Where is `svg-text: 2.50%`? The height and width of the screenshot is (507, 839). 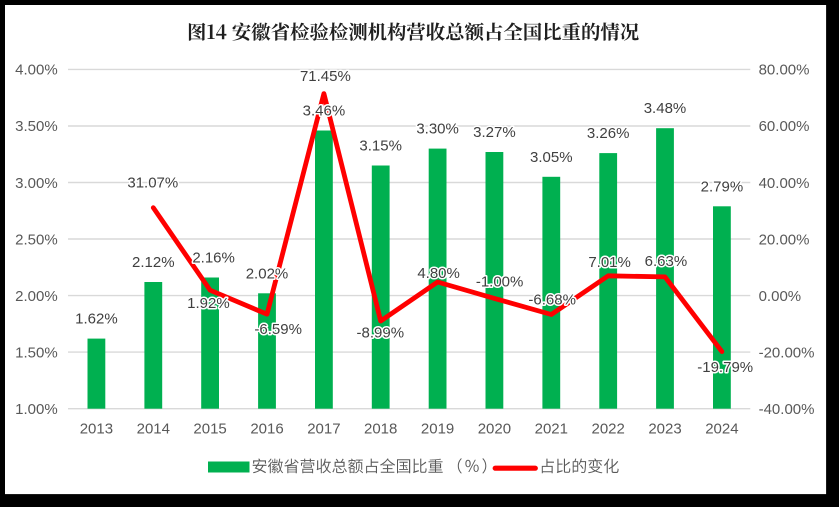
svg-text: 2.50% is located at coordinates (36, 239).